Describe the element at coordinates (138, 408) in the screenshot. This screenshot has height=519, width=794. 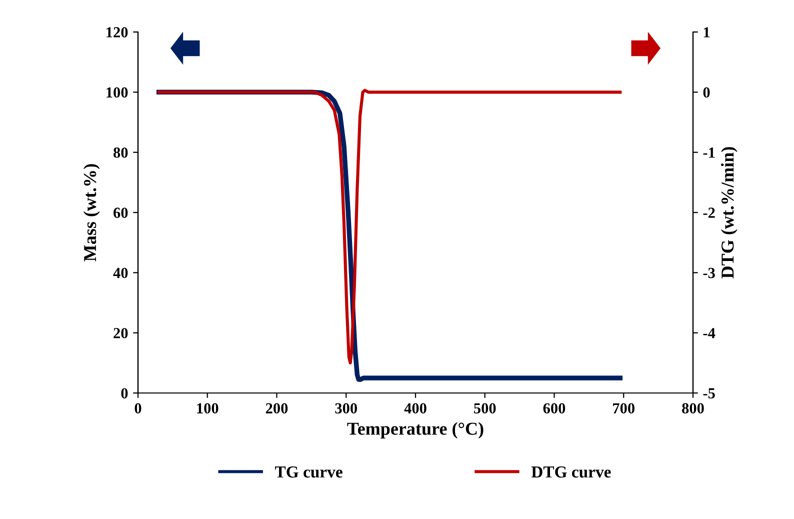
I see `x-tick-label: 0` at that location.